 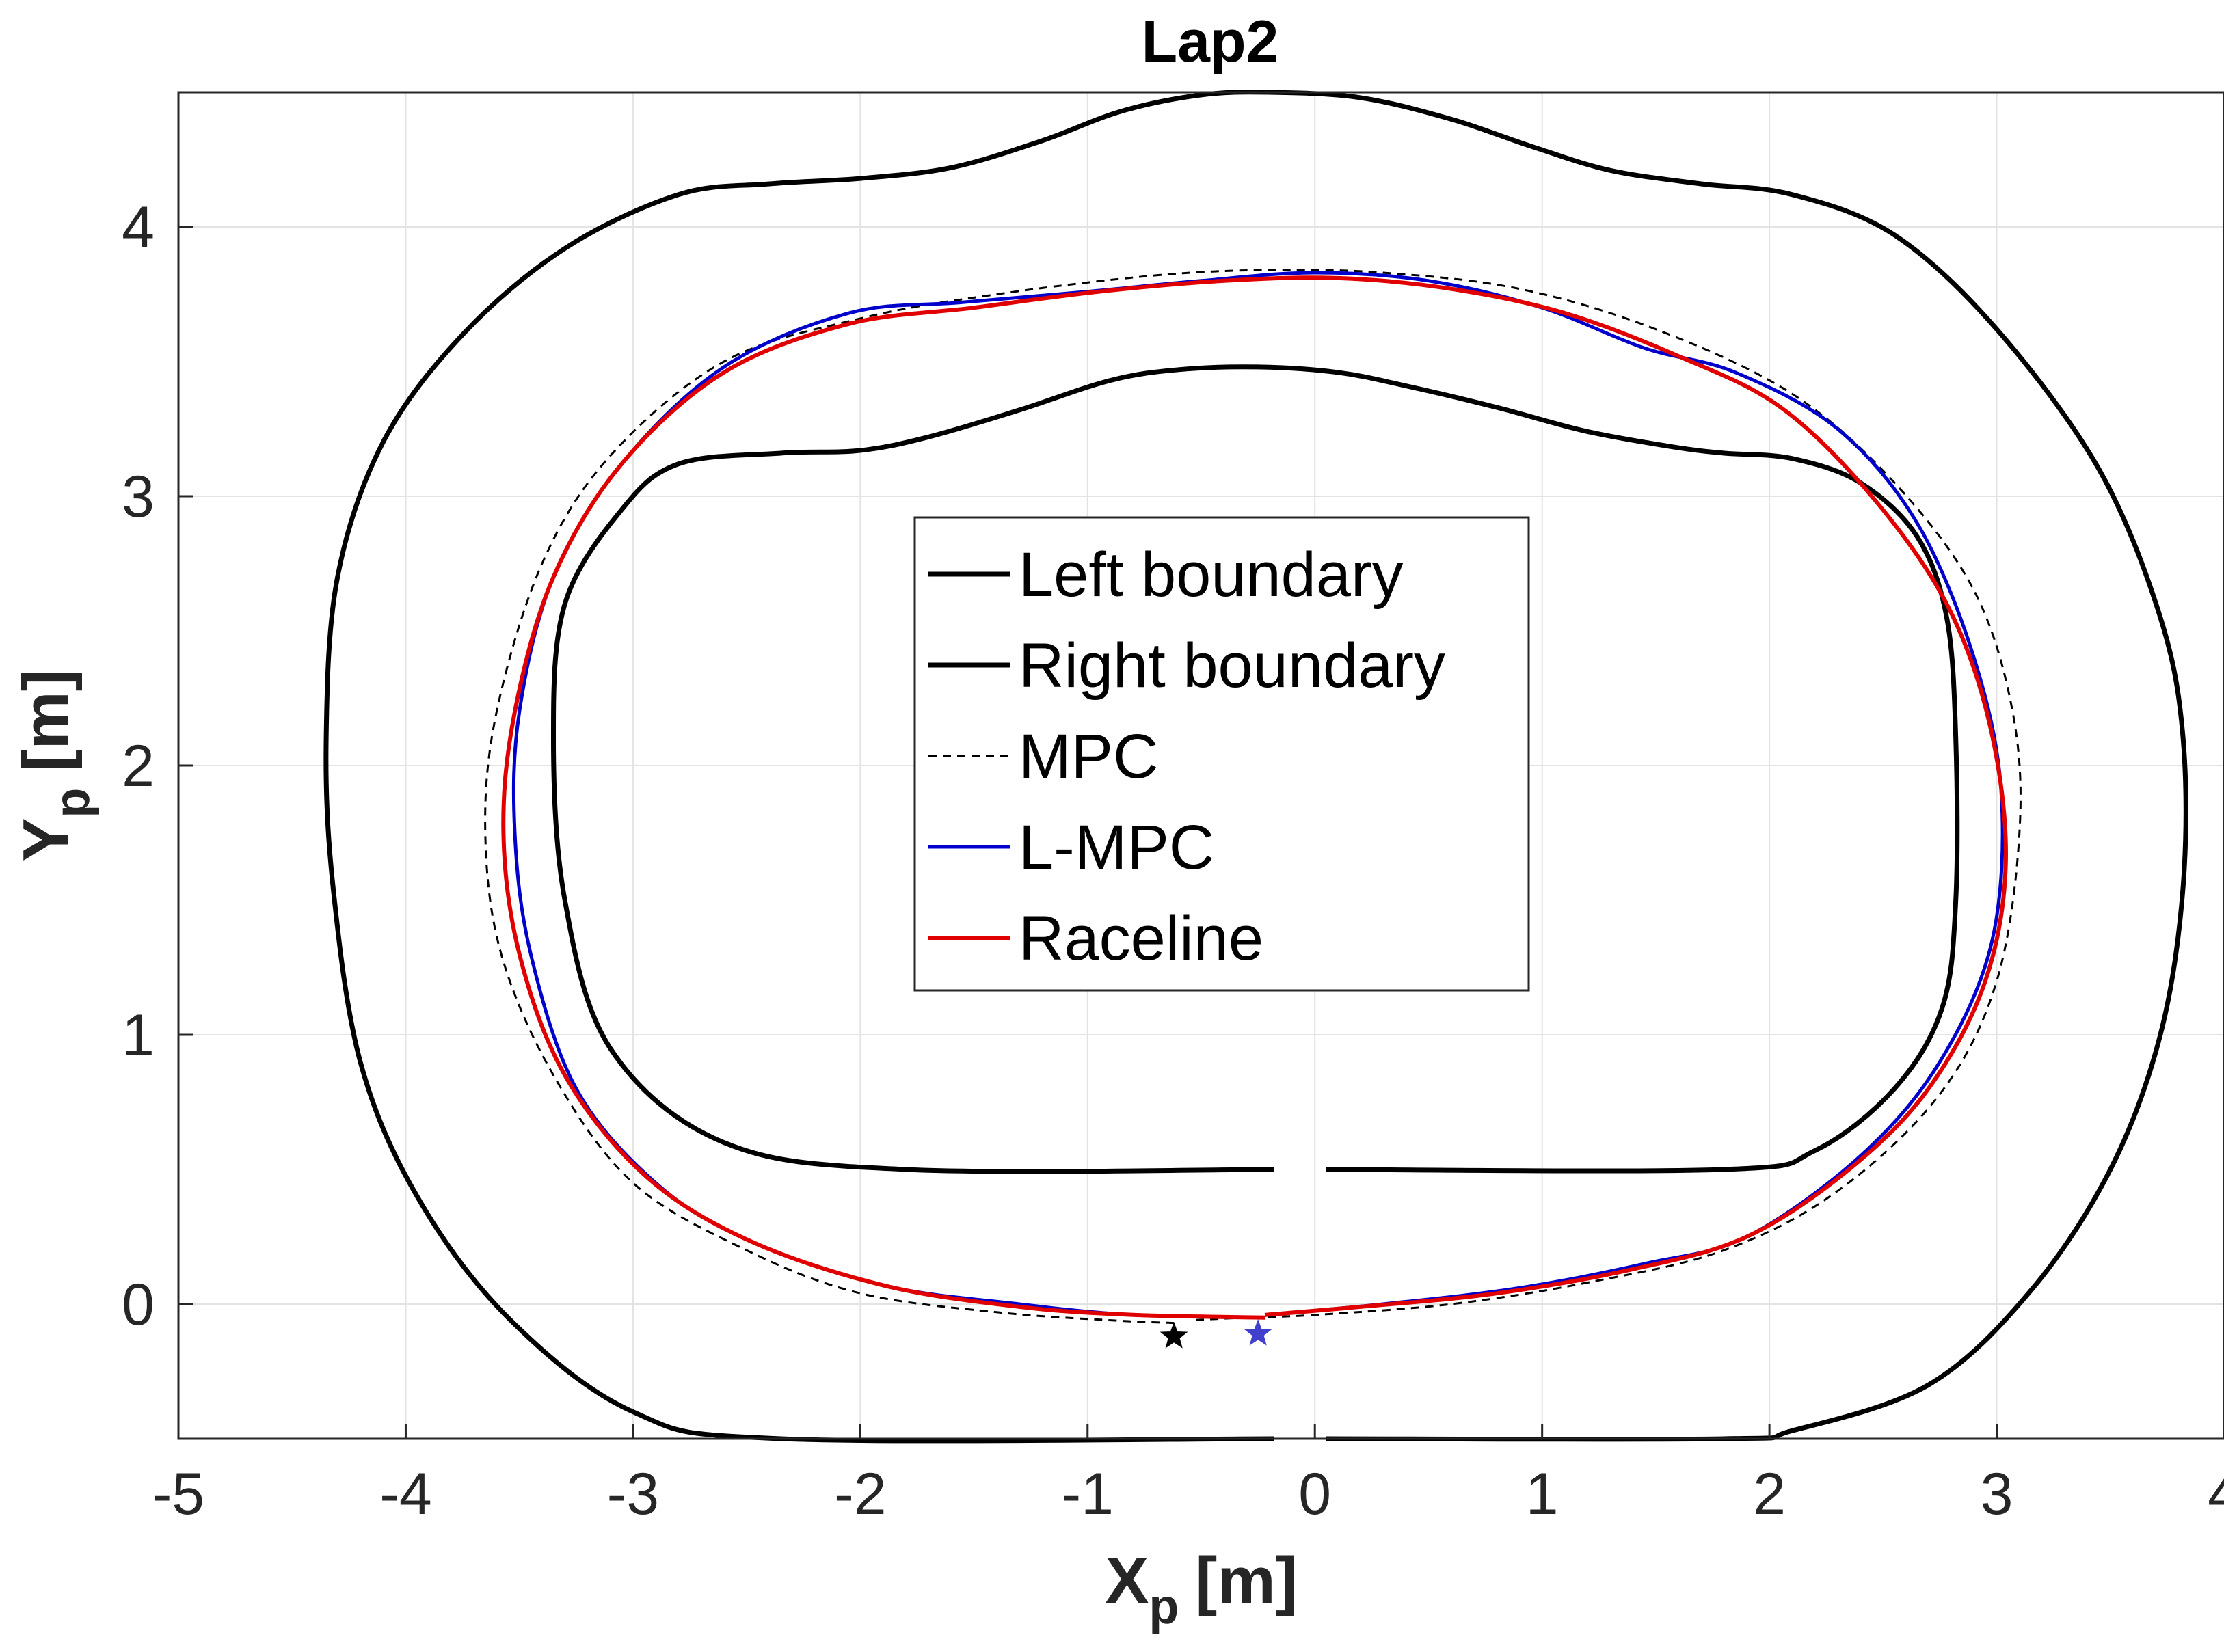 I want to click on y-axis-label: Yp [m], so click(x=55, y=765).